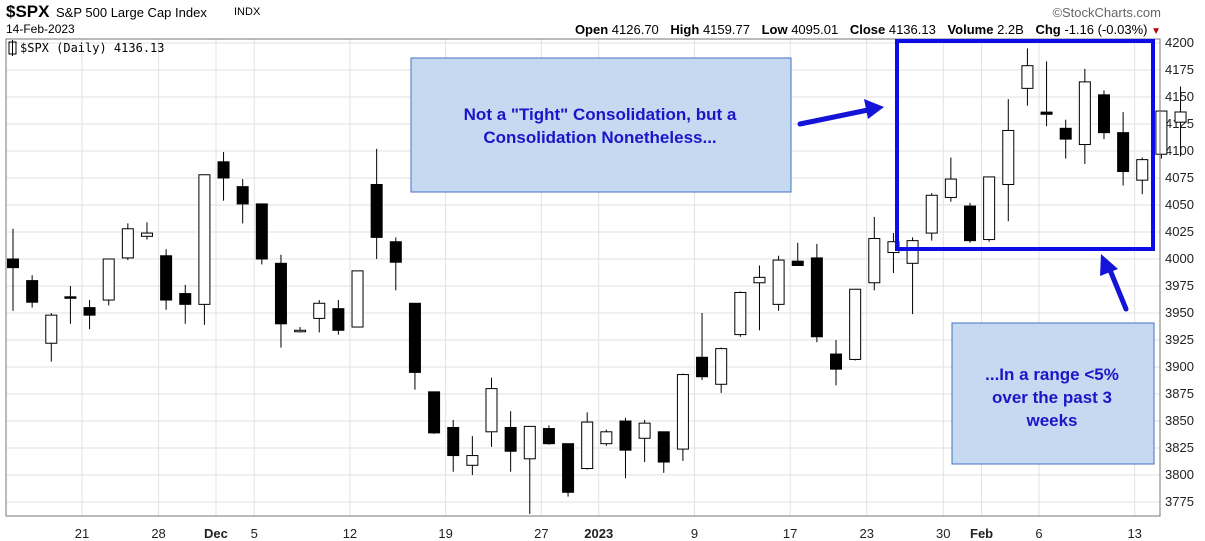 This screenshot has height=541, width=1205. What do you see at coordinates (28, 11) in the screenshot?
I see `ticker-symbol: $SPX` at bounding box center [28, 11].